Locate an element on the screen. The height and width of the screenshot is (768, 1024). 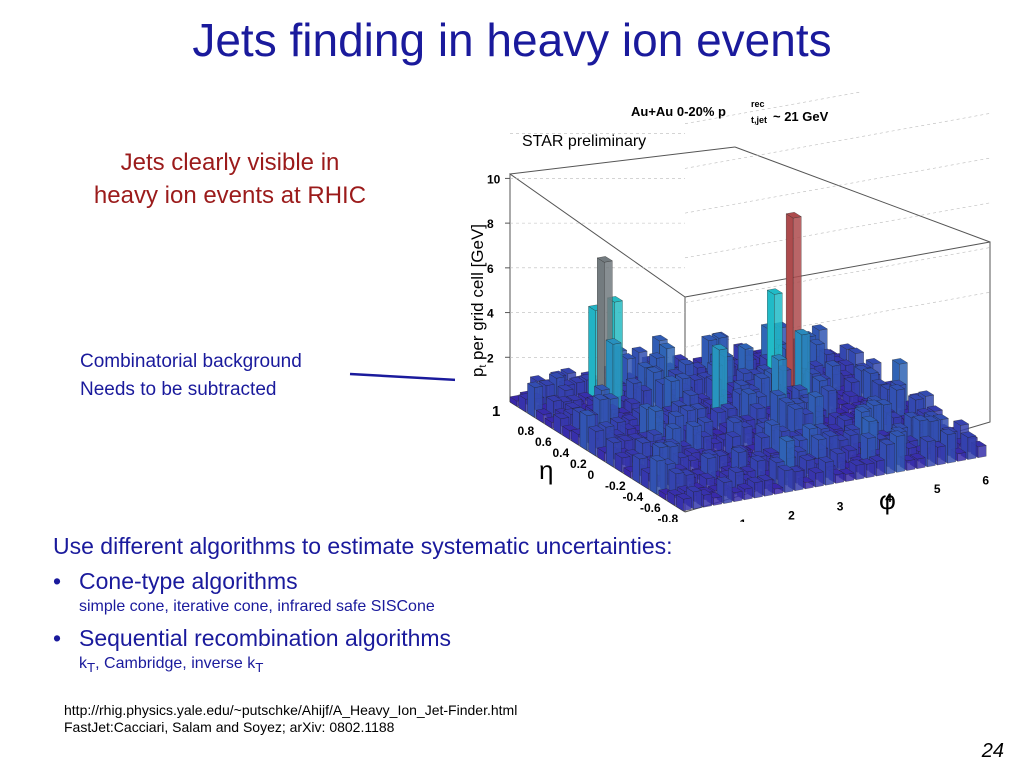
star-preliminary-label: STAR preliminary is located at coordinates (584, 141).